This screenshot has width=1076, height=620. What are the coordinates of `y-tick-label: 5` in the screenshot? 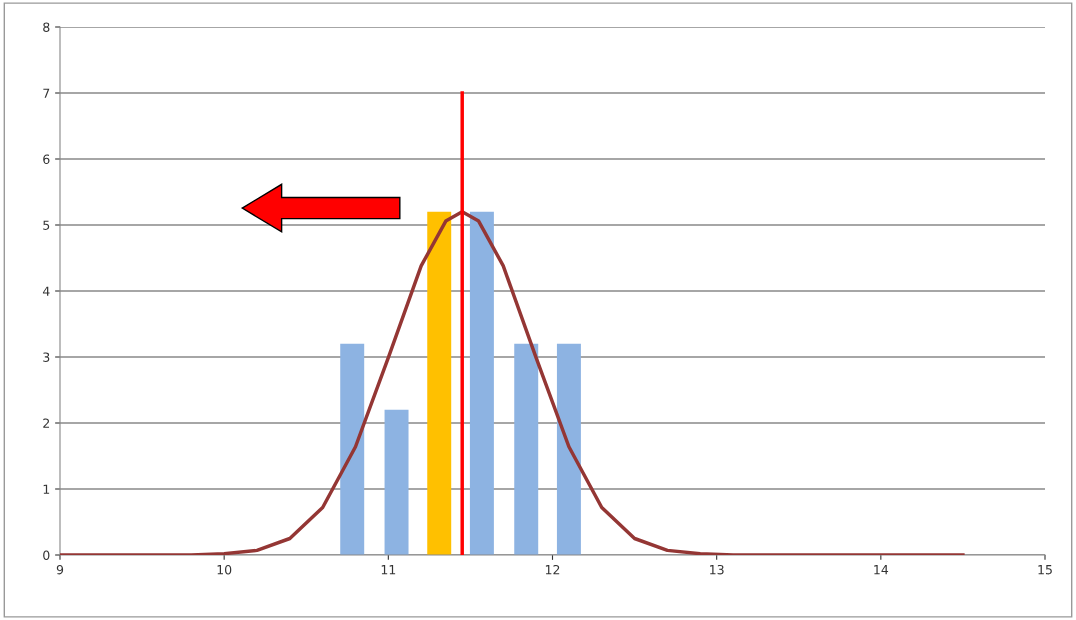 It's located at (46, 225).